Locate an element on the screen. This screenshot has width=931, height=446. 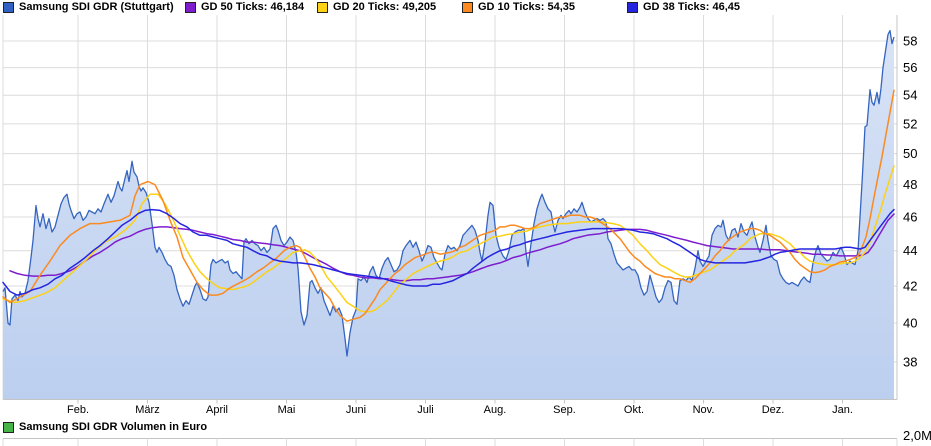
y-axis-label: 40 is located at coordinates (910, 323).